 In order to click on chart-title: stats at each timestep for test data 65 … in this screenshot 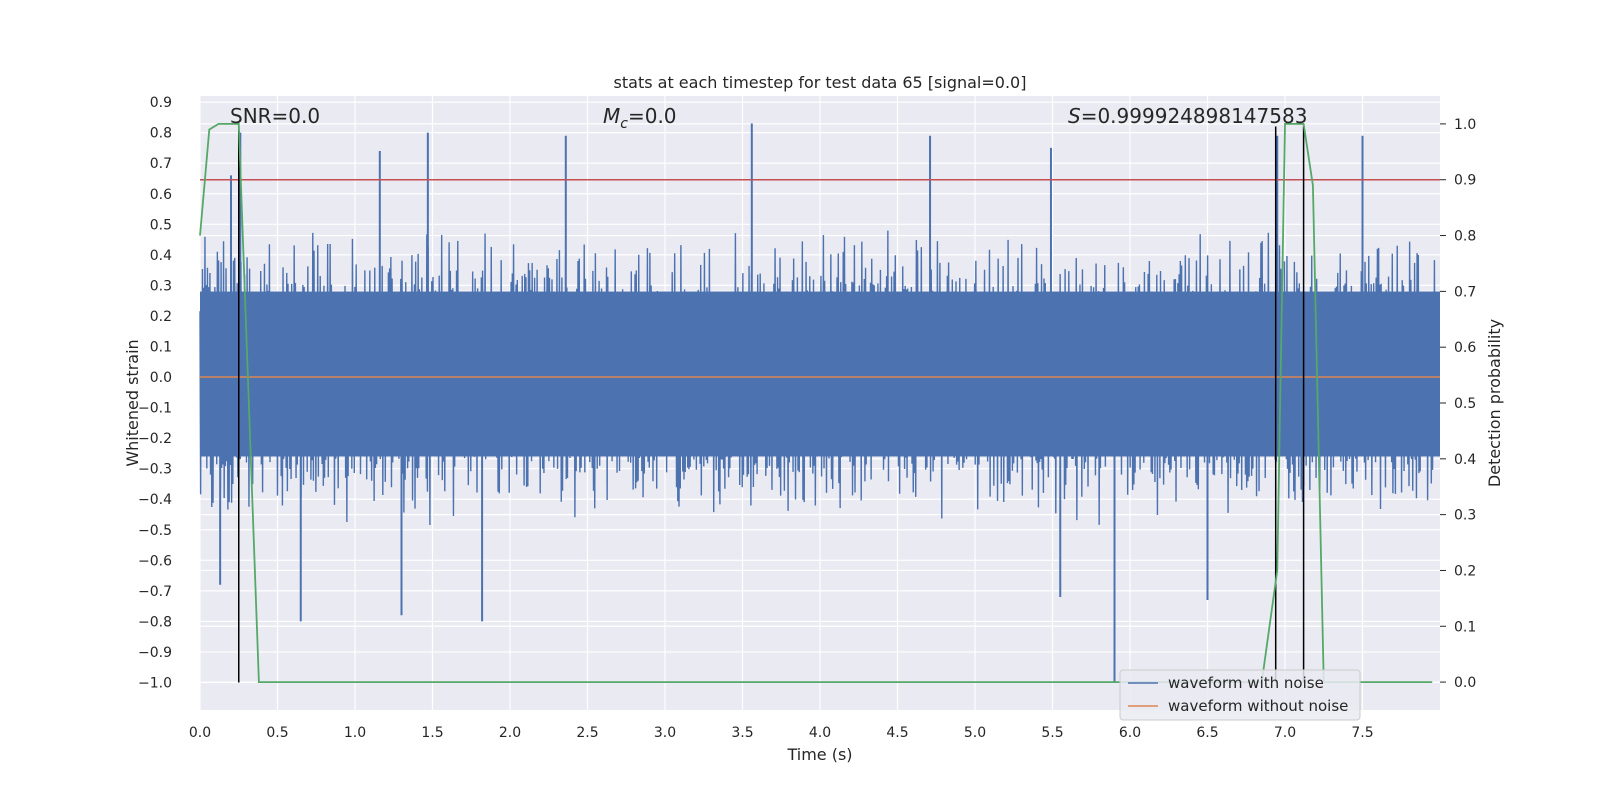, I will do `click(820, 82)`.